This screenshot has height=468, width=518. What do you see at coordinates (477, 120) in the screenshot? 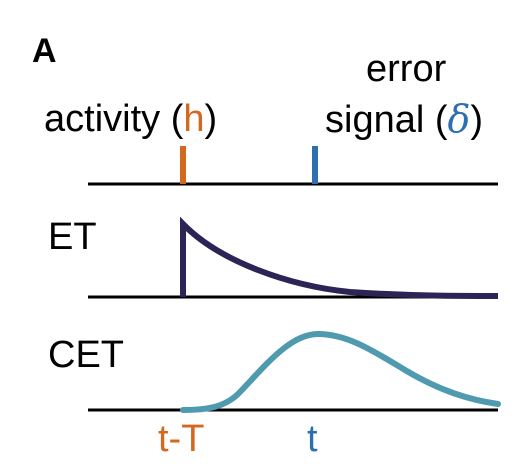
I see `error-label-suffix: )` at bounding box center [477, 120].